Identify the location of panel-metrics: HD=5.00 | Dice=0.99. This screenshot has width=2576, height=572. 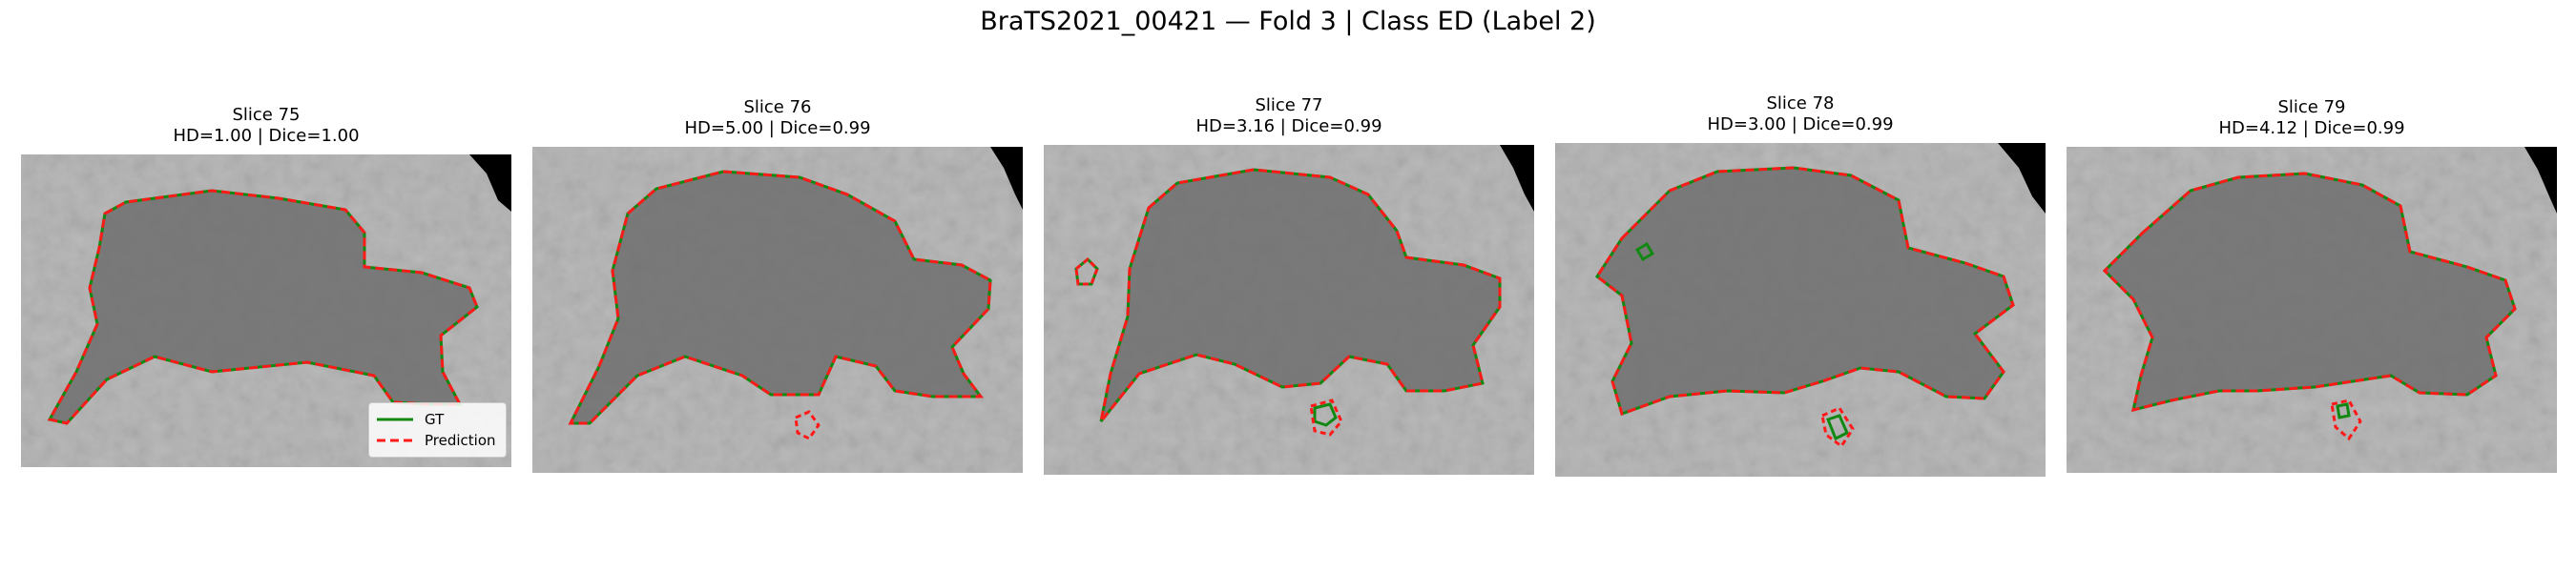
(777, 128).